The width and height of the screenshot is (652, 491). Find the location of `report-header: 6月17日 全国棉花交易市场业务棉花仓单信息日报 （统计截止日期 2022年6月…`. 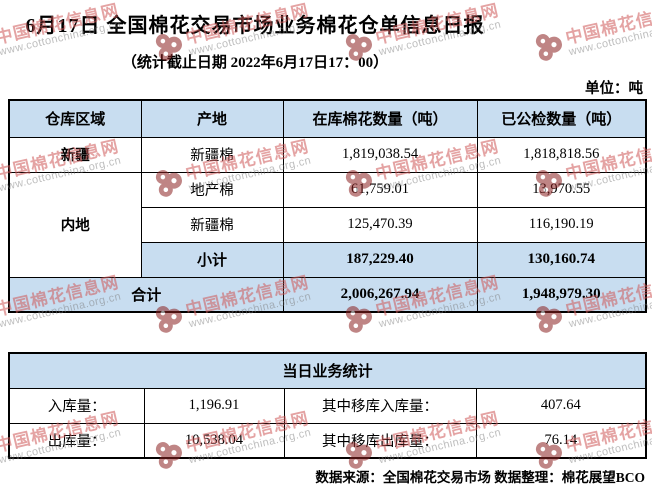

report-header: 6月17日 全国棉花交易市场业务棉花仓单信息日报 （统计截止日期 2022年6月… is located at coordinates (255, 36).